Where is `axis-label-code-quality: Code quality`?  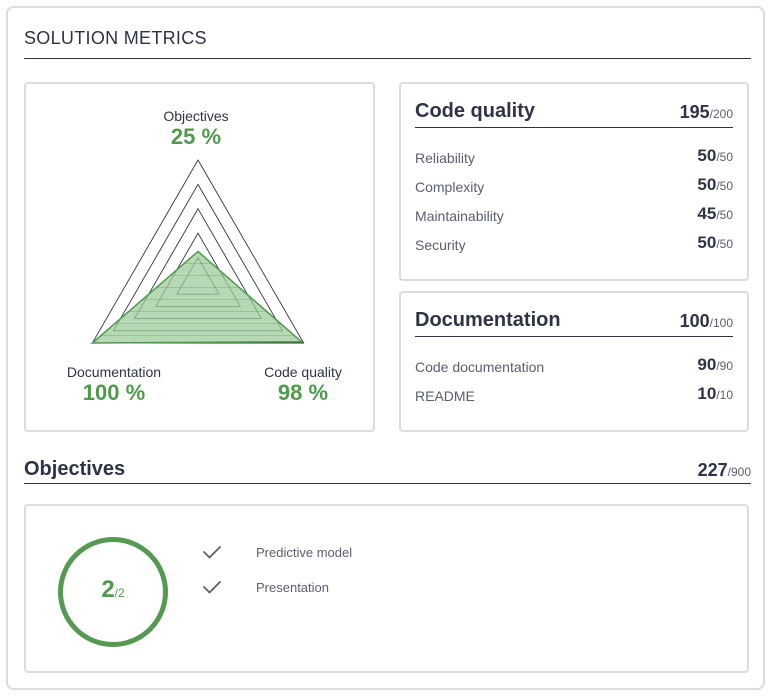
axis-label-code-quality: Code quality is located at coordinates (303, 372).